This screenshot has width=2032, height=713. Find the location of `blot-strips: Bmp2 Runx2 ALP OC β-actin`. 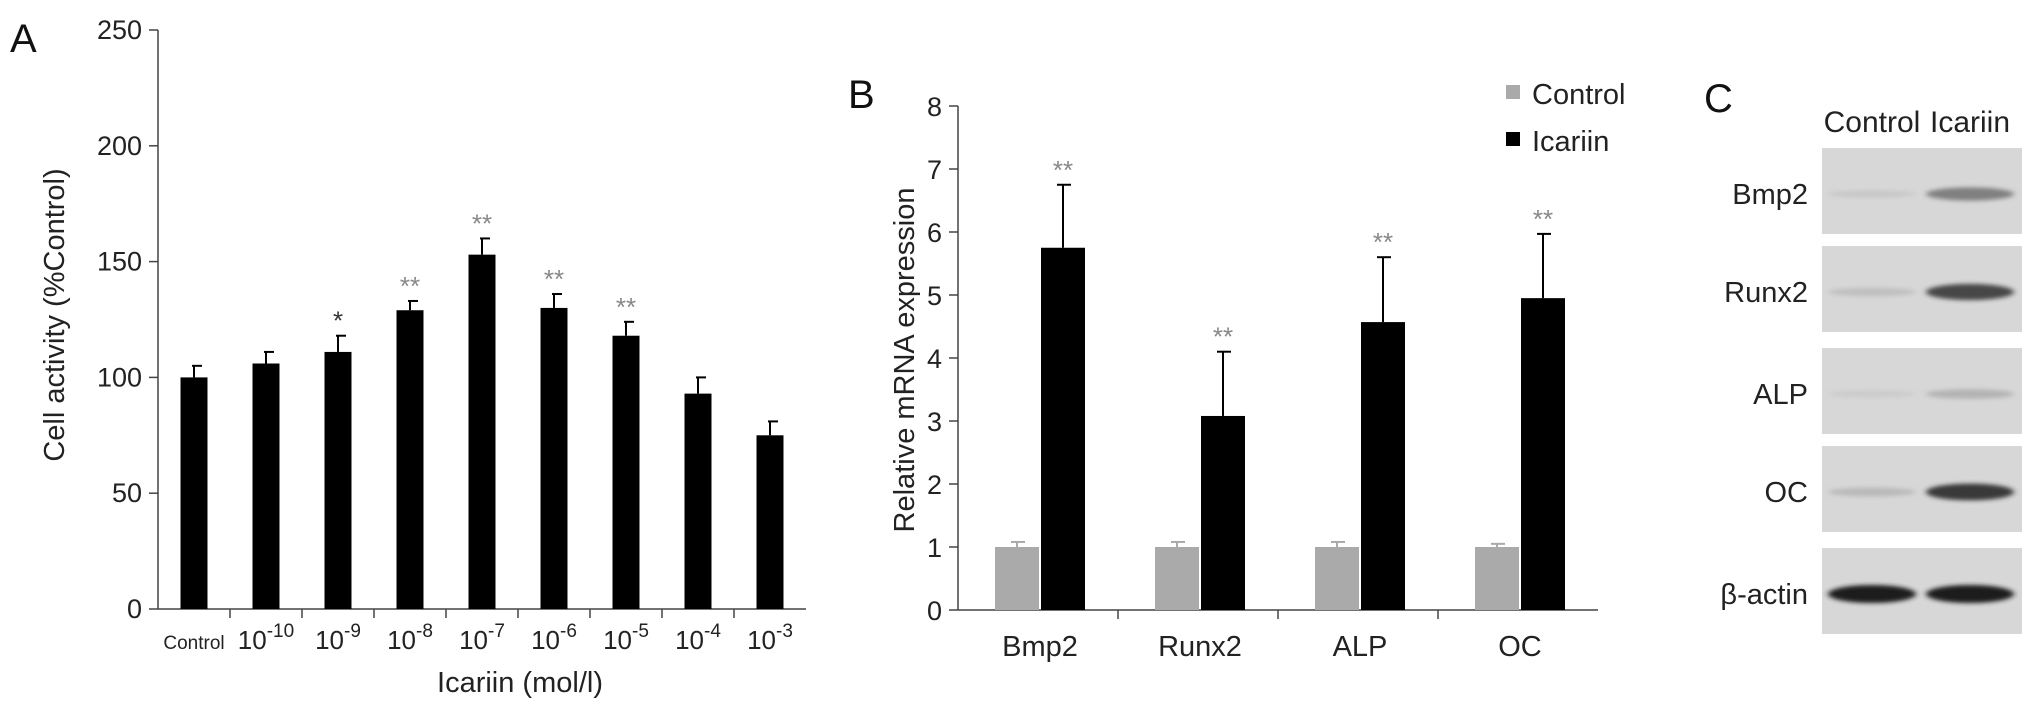

blot-strips: Bmp2 Runx2 ALP OC β-actin is located at coordinates (1871, 391).